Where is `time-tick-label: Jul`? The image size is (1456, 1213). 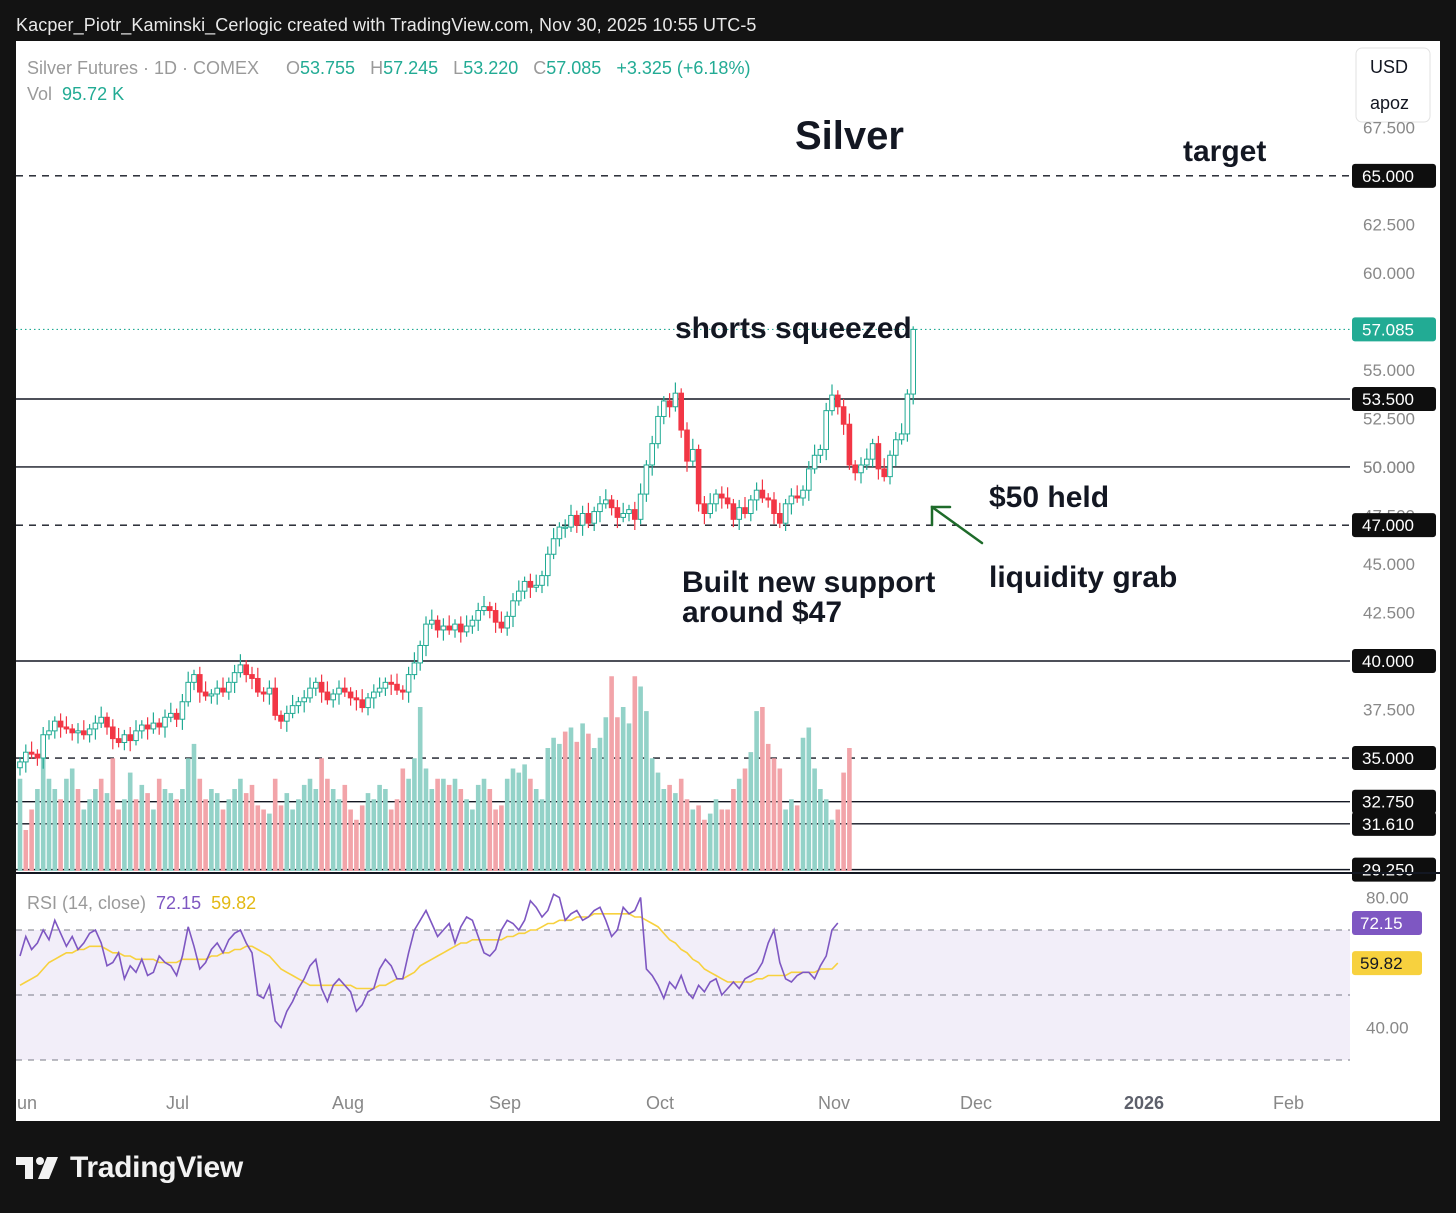
time-tick-label: Jul is located at coordinates (177, 1103).